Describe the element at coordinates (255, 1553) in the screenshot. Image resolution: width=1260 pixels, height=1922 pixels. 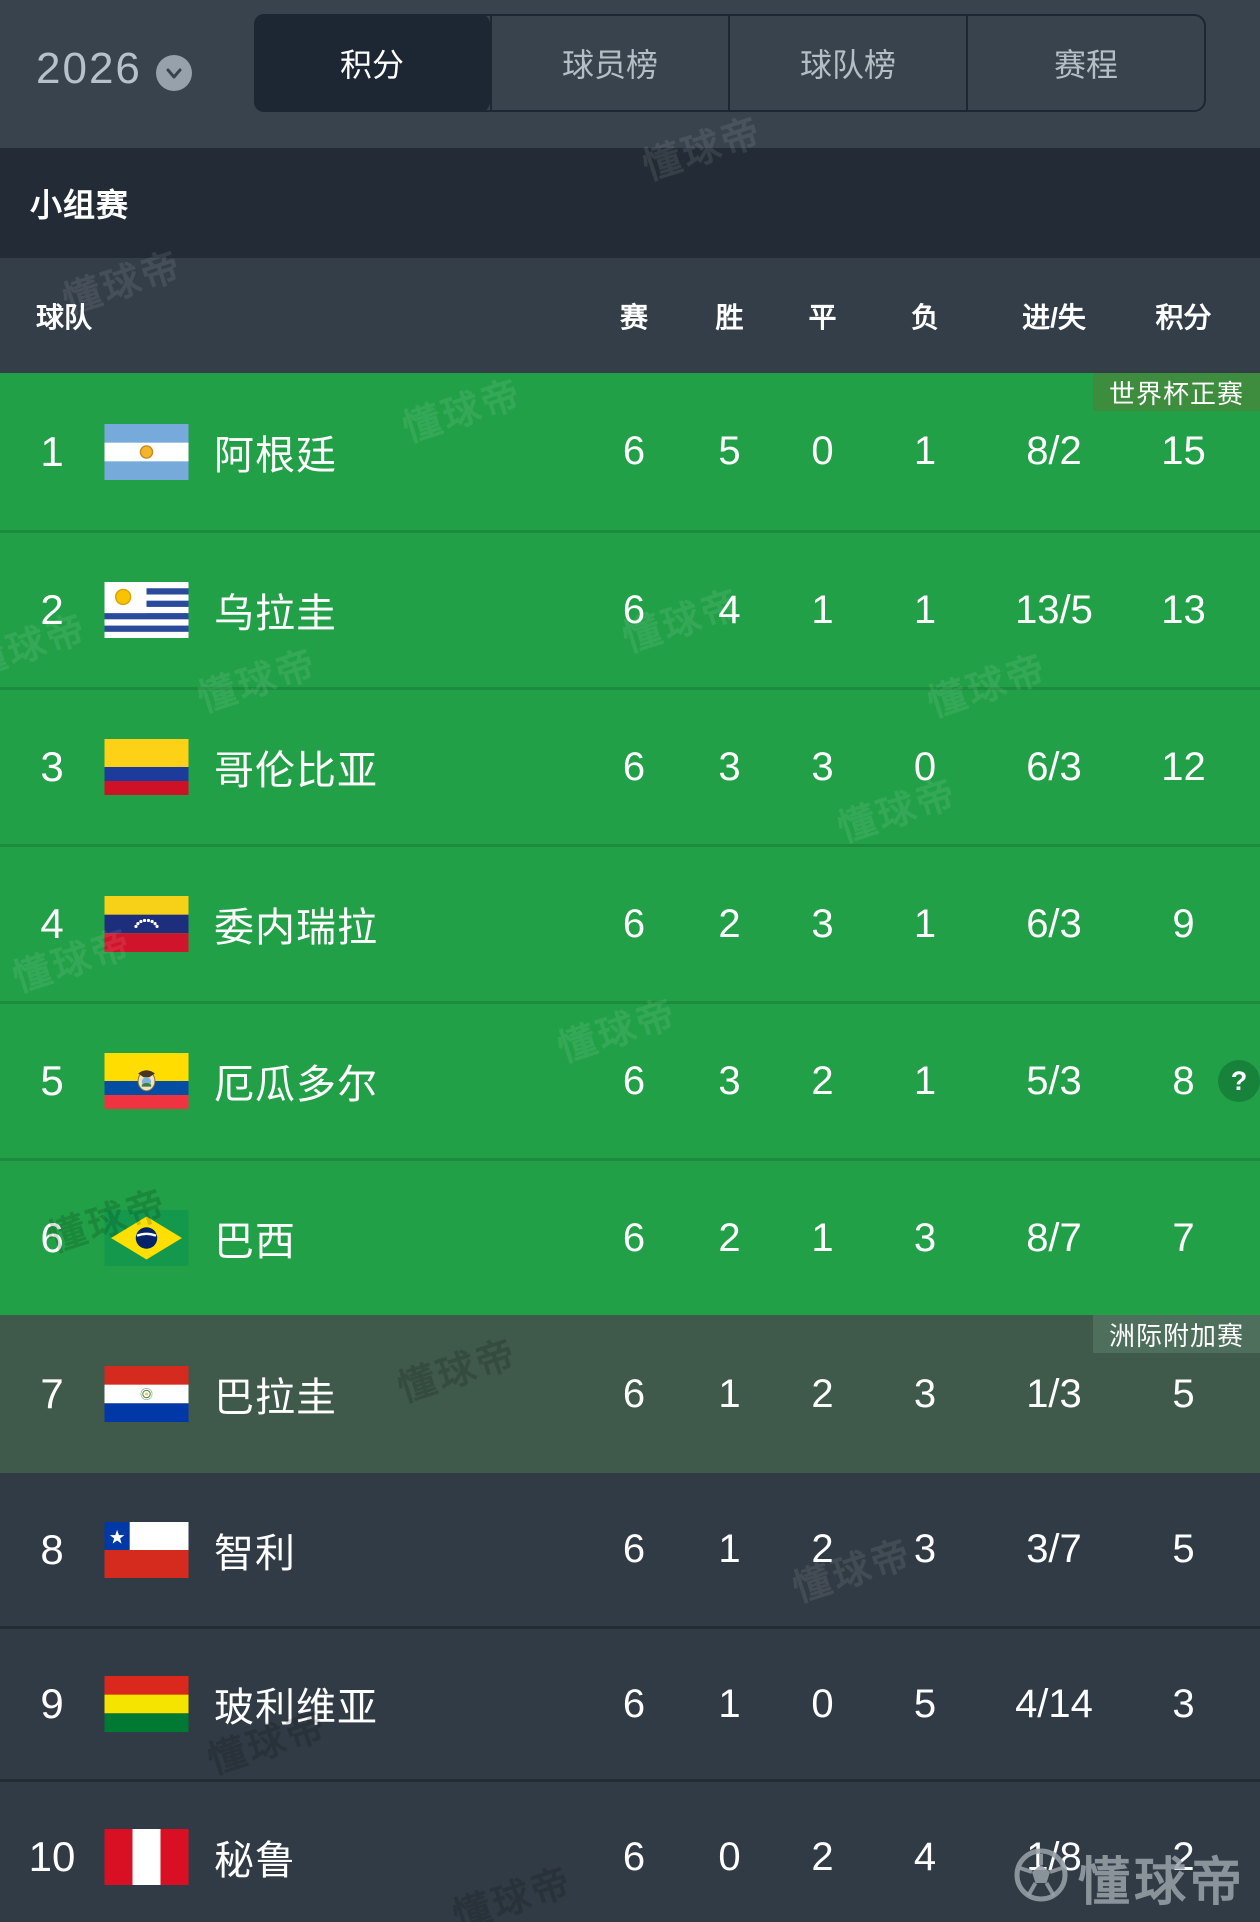
I see `team-name: 智利` at that location.